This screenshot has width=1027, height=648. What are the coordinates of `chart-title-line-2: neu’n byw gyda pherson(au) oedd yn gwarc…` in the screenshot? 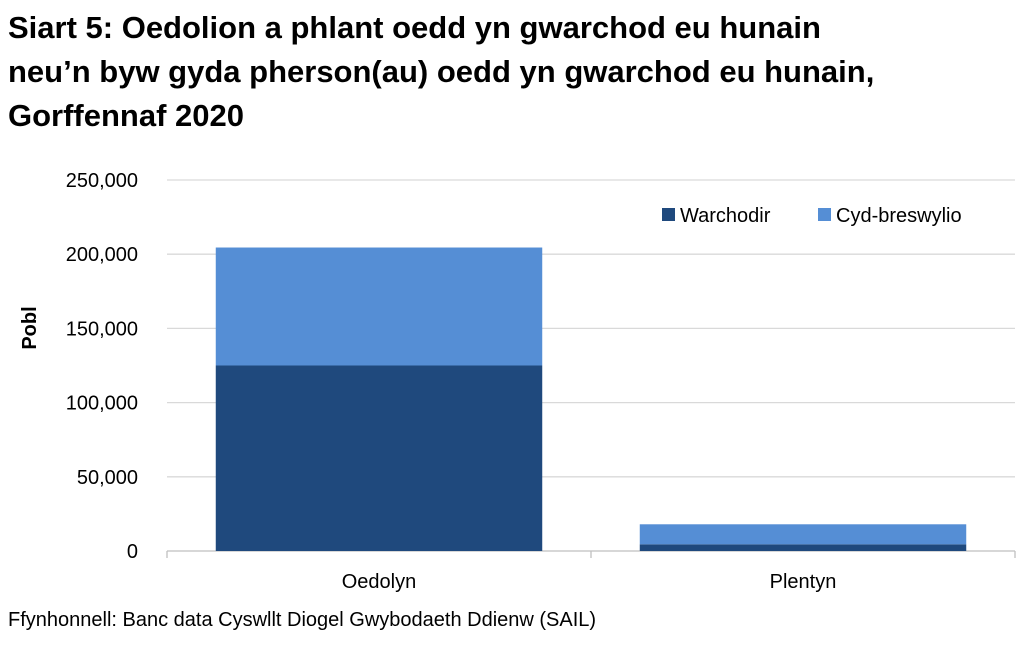 It's located at (441, 71).